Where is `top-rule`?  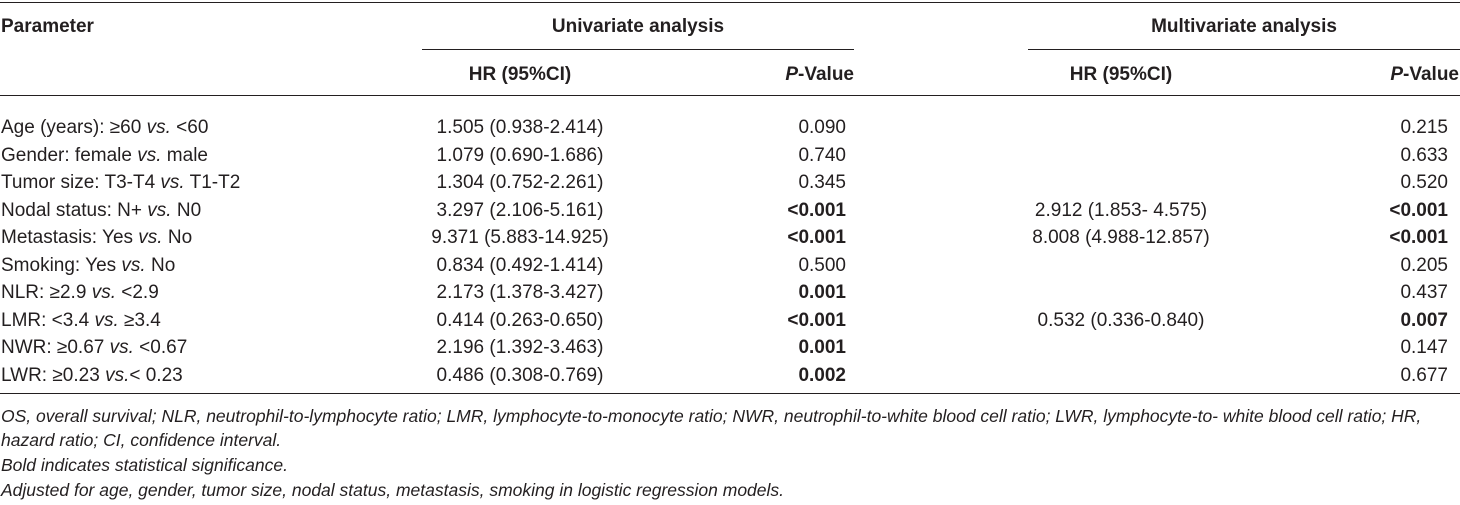
top-rule is located at coordinates (730, 2).